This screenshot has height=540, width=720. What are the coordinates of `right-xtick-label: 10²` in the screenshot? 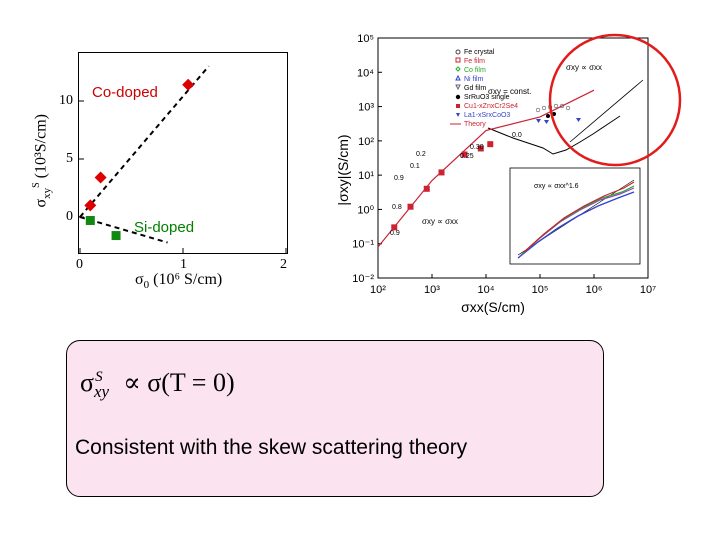 It's located at (378, 290).